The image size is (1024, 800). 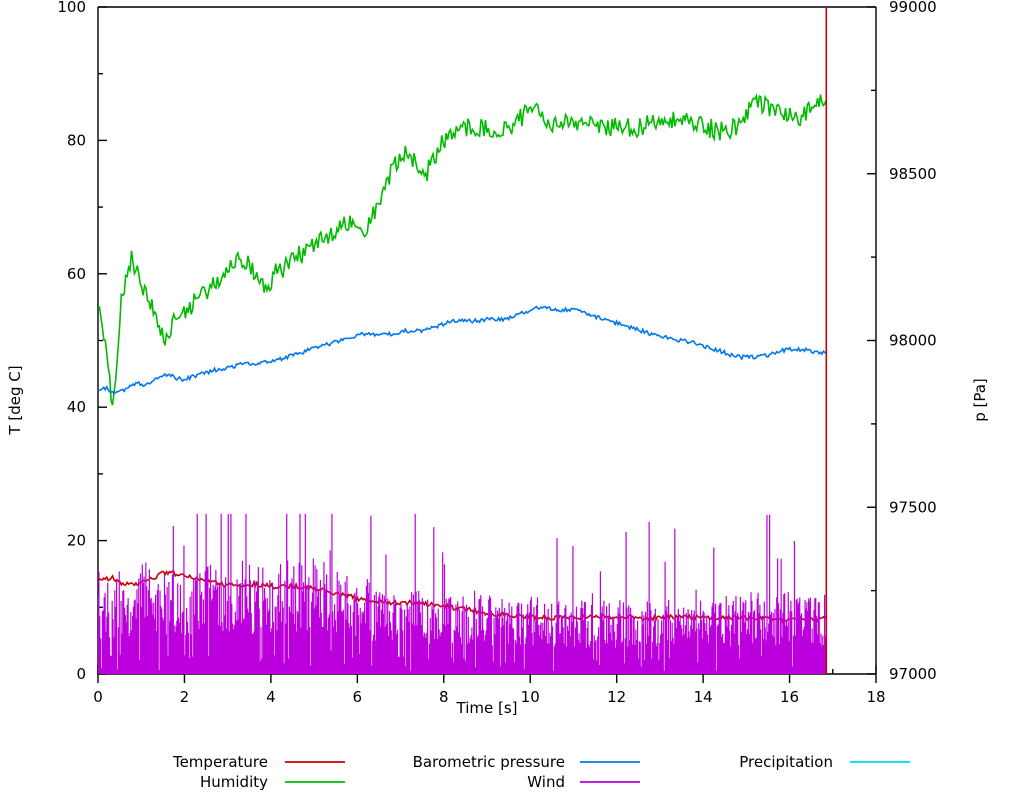 What do you see at coordinates (616, 697) in the screenshot?
I see `bottom-tick-label: 12` at bounding box center [616, 697].